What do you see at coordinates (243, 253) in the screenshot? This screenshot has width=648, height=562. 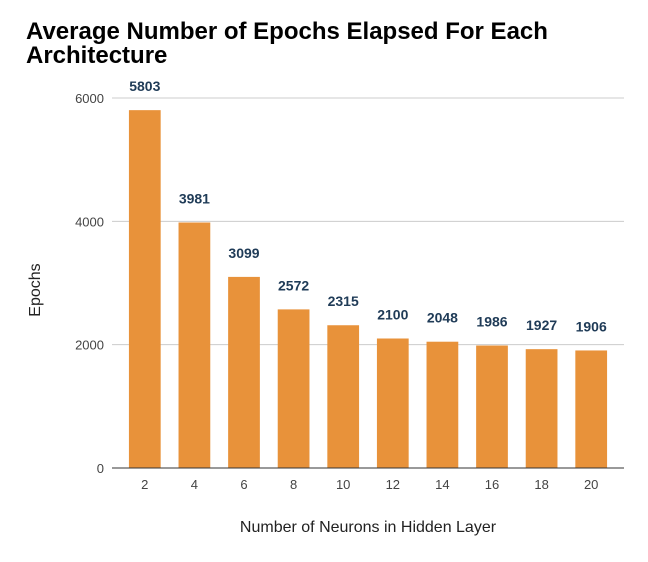 I see `data-label: 3099` at bounding box center [243, 253].